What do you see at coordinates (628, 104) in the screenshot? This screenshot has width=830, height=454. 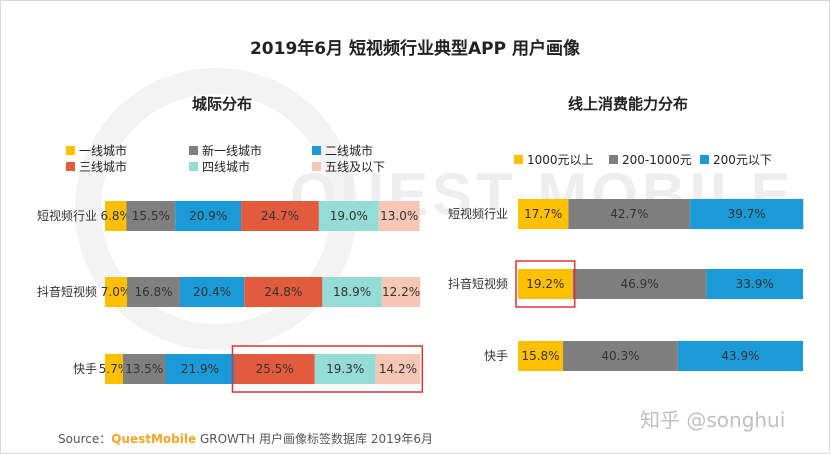 I see `chart-title-consumption: 线上消费能力分布` at bounding box center [628, 104].